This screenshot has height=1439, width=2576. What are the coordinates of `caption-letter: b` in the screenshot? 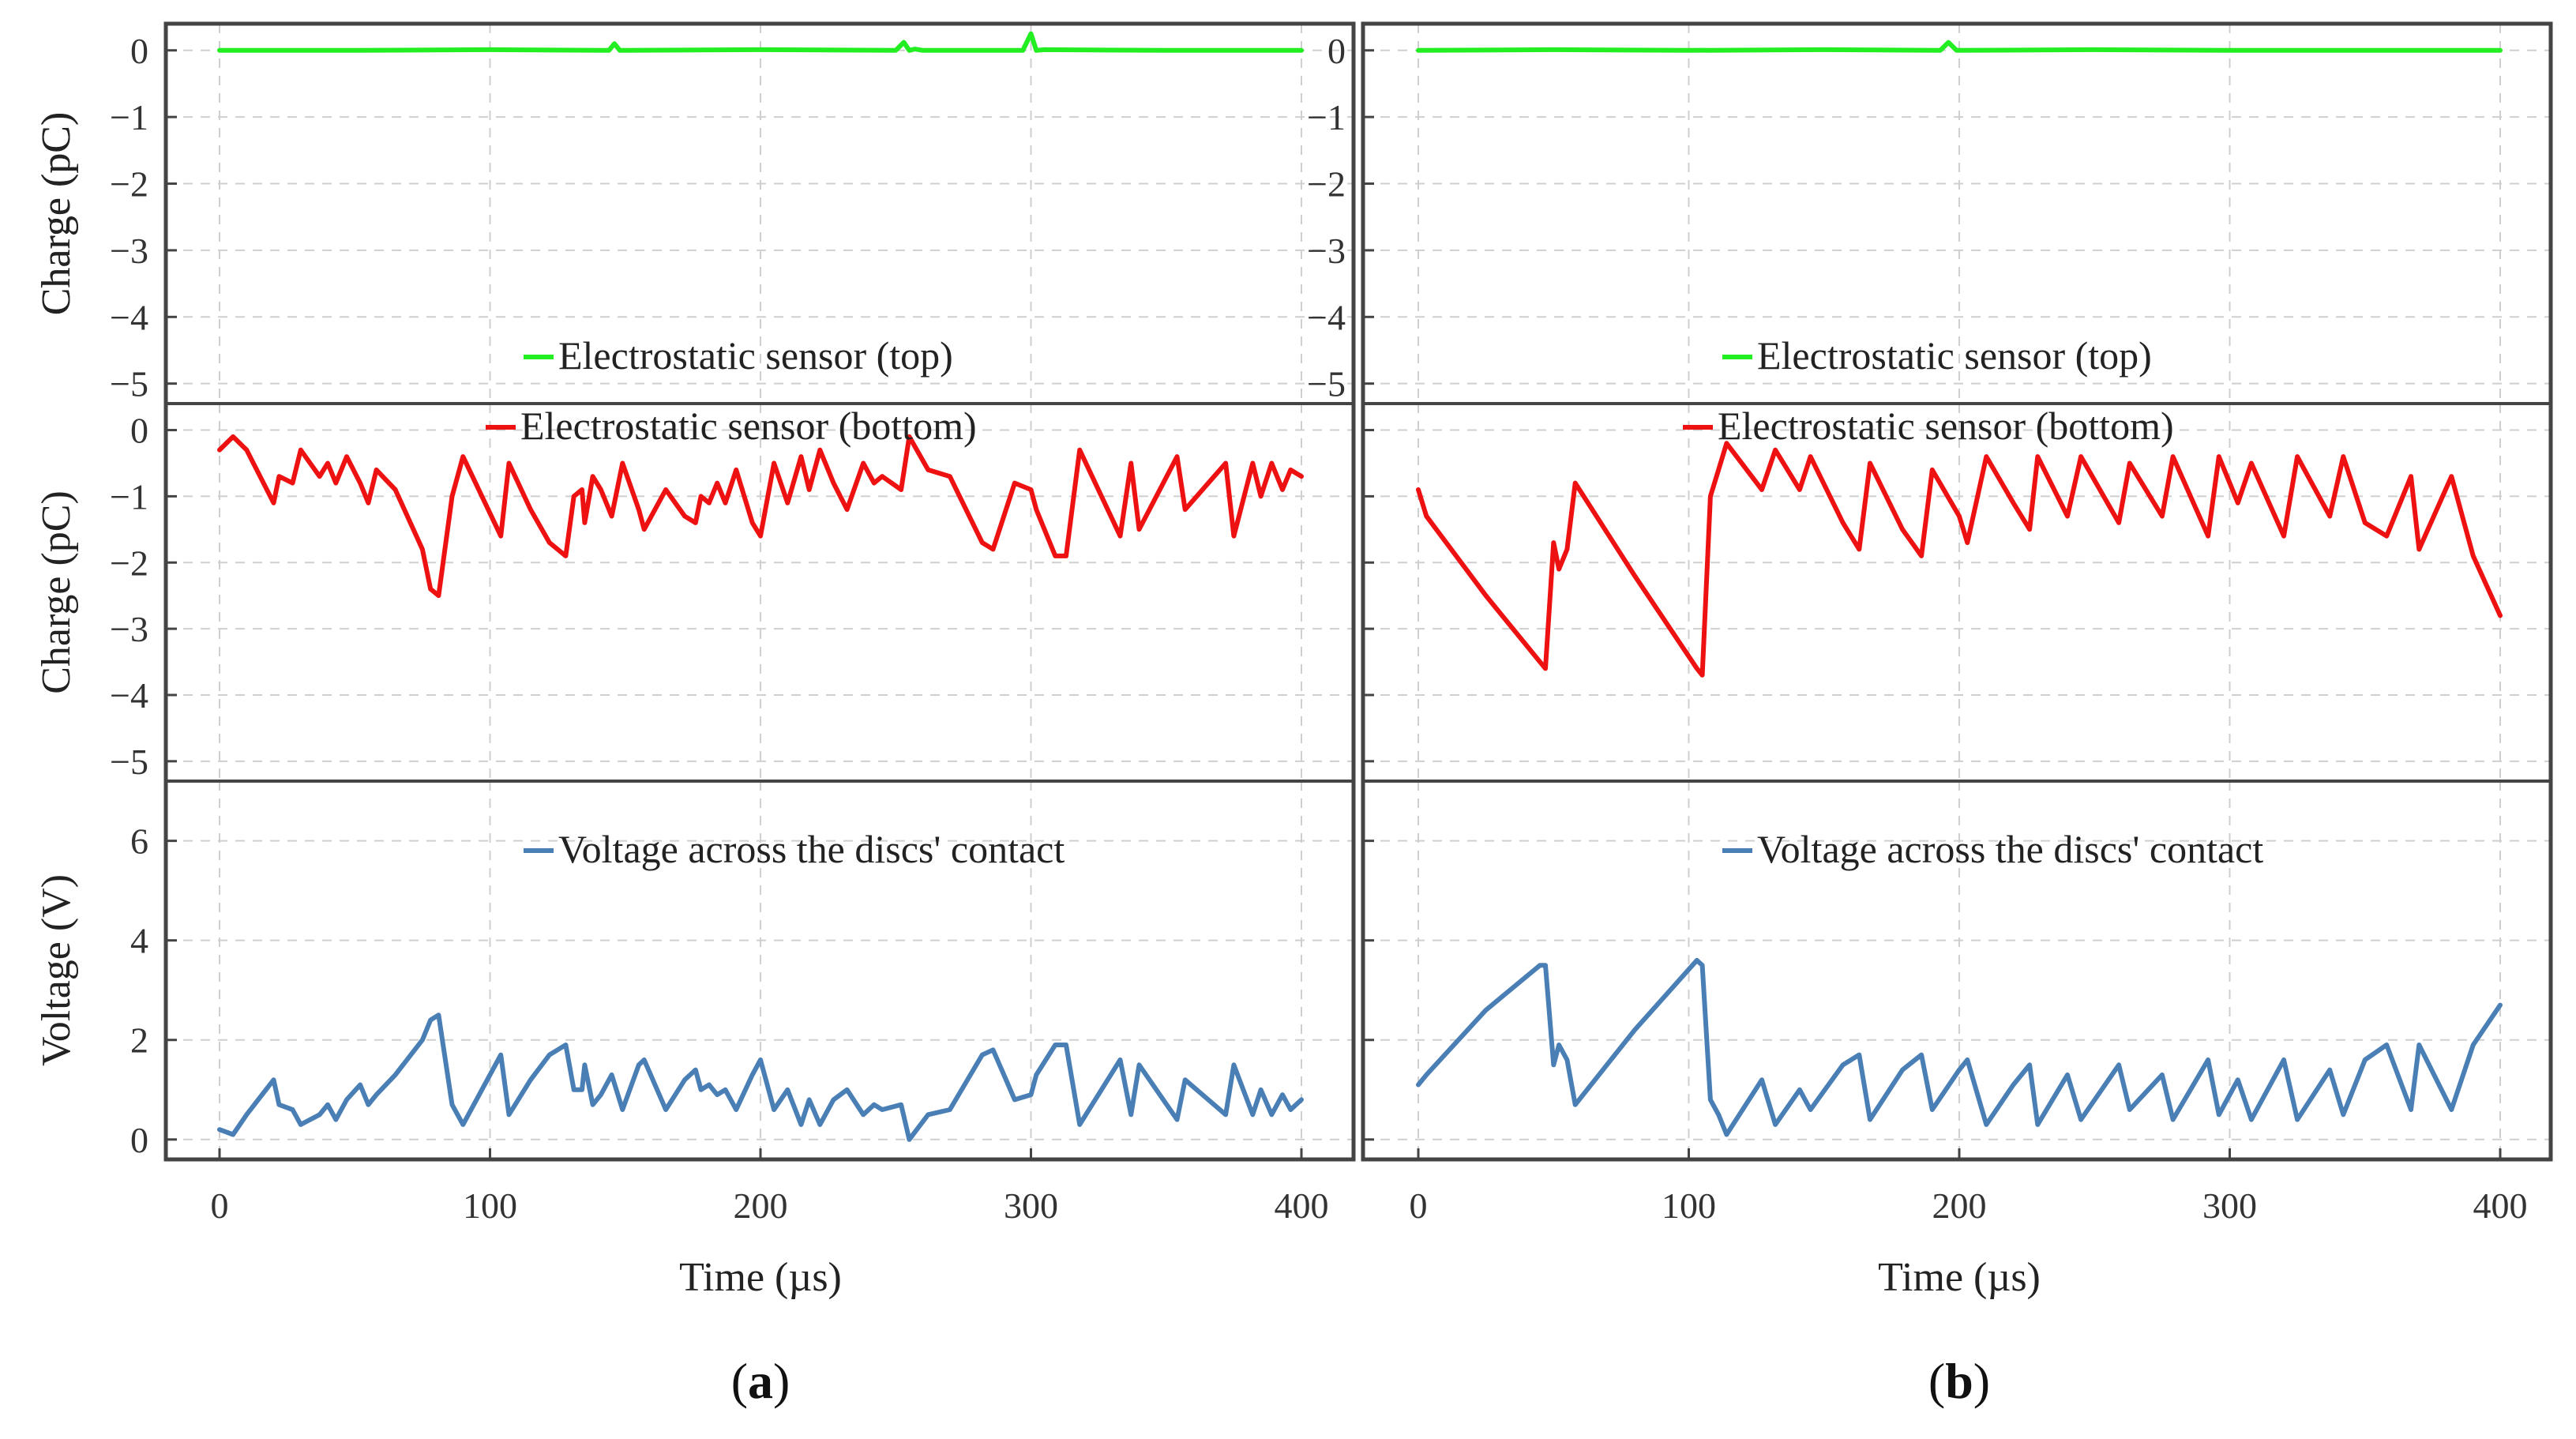 It's located at (1959, 1381).